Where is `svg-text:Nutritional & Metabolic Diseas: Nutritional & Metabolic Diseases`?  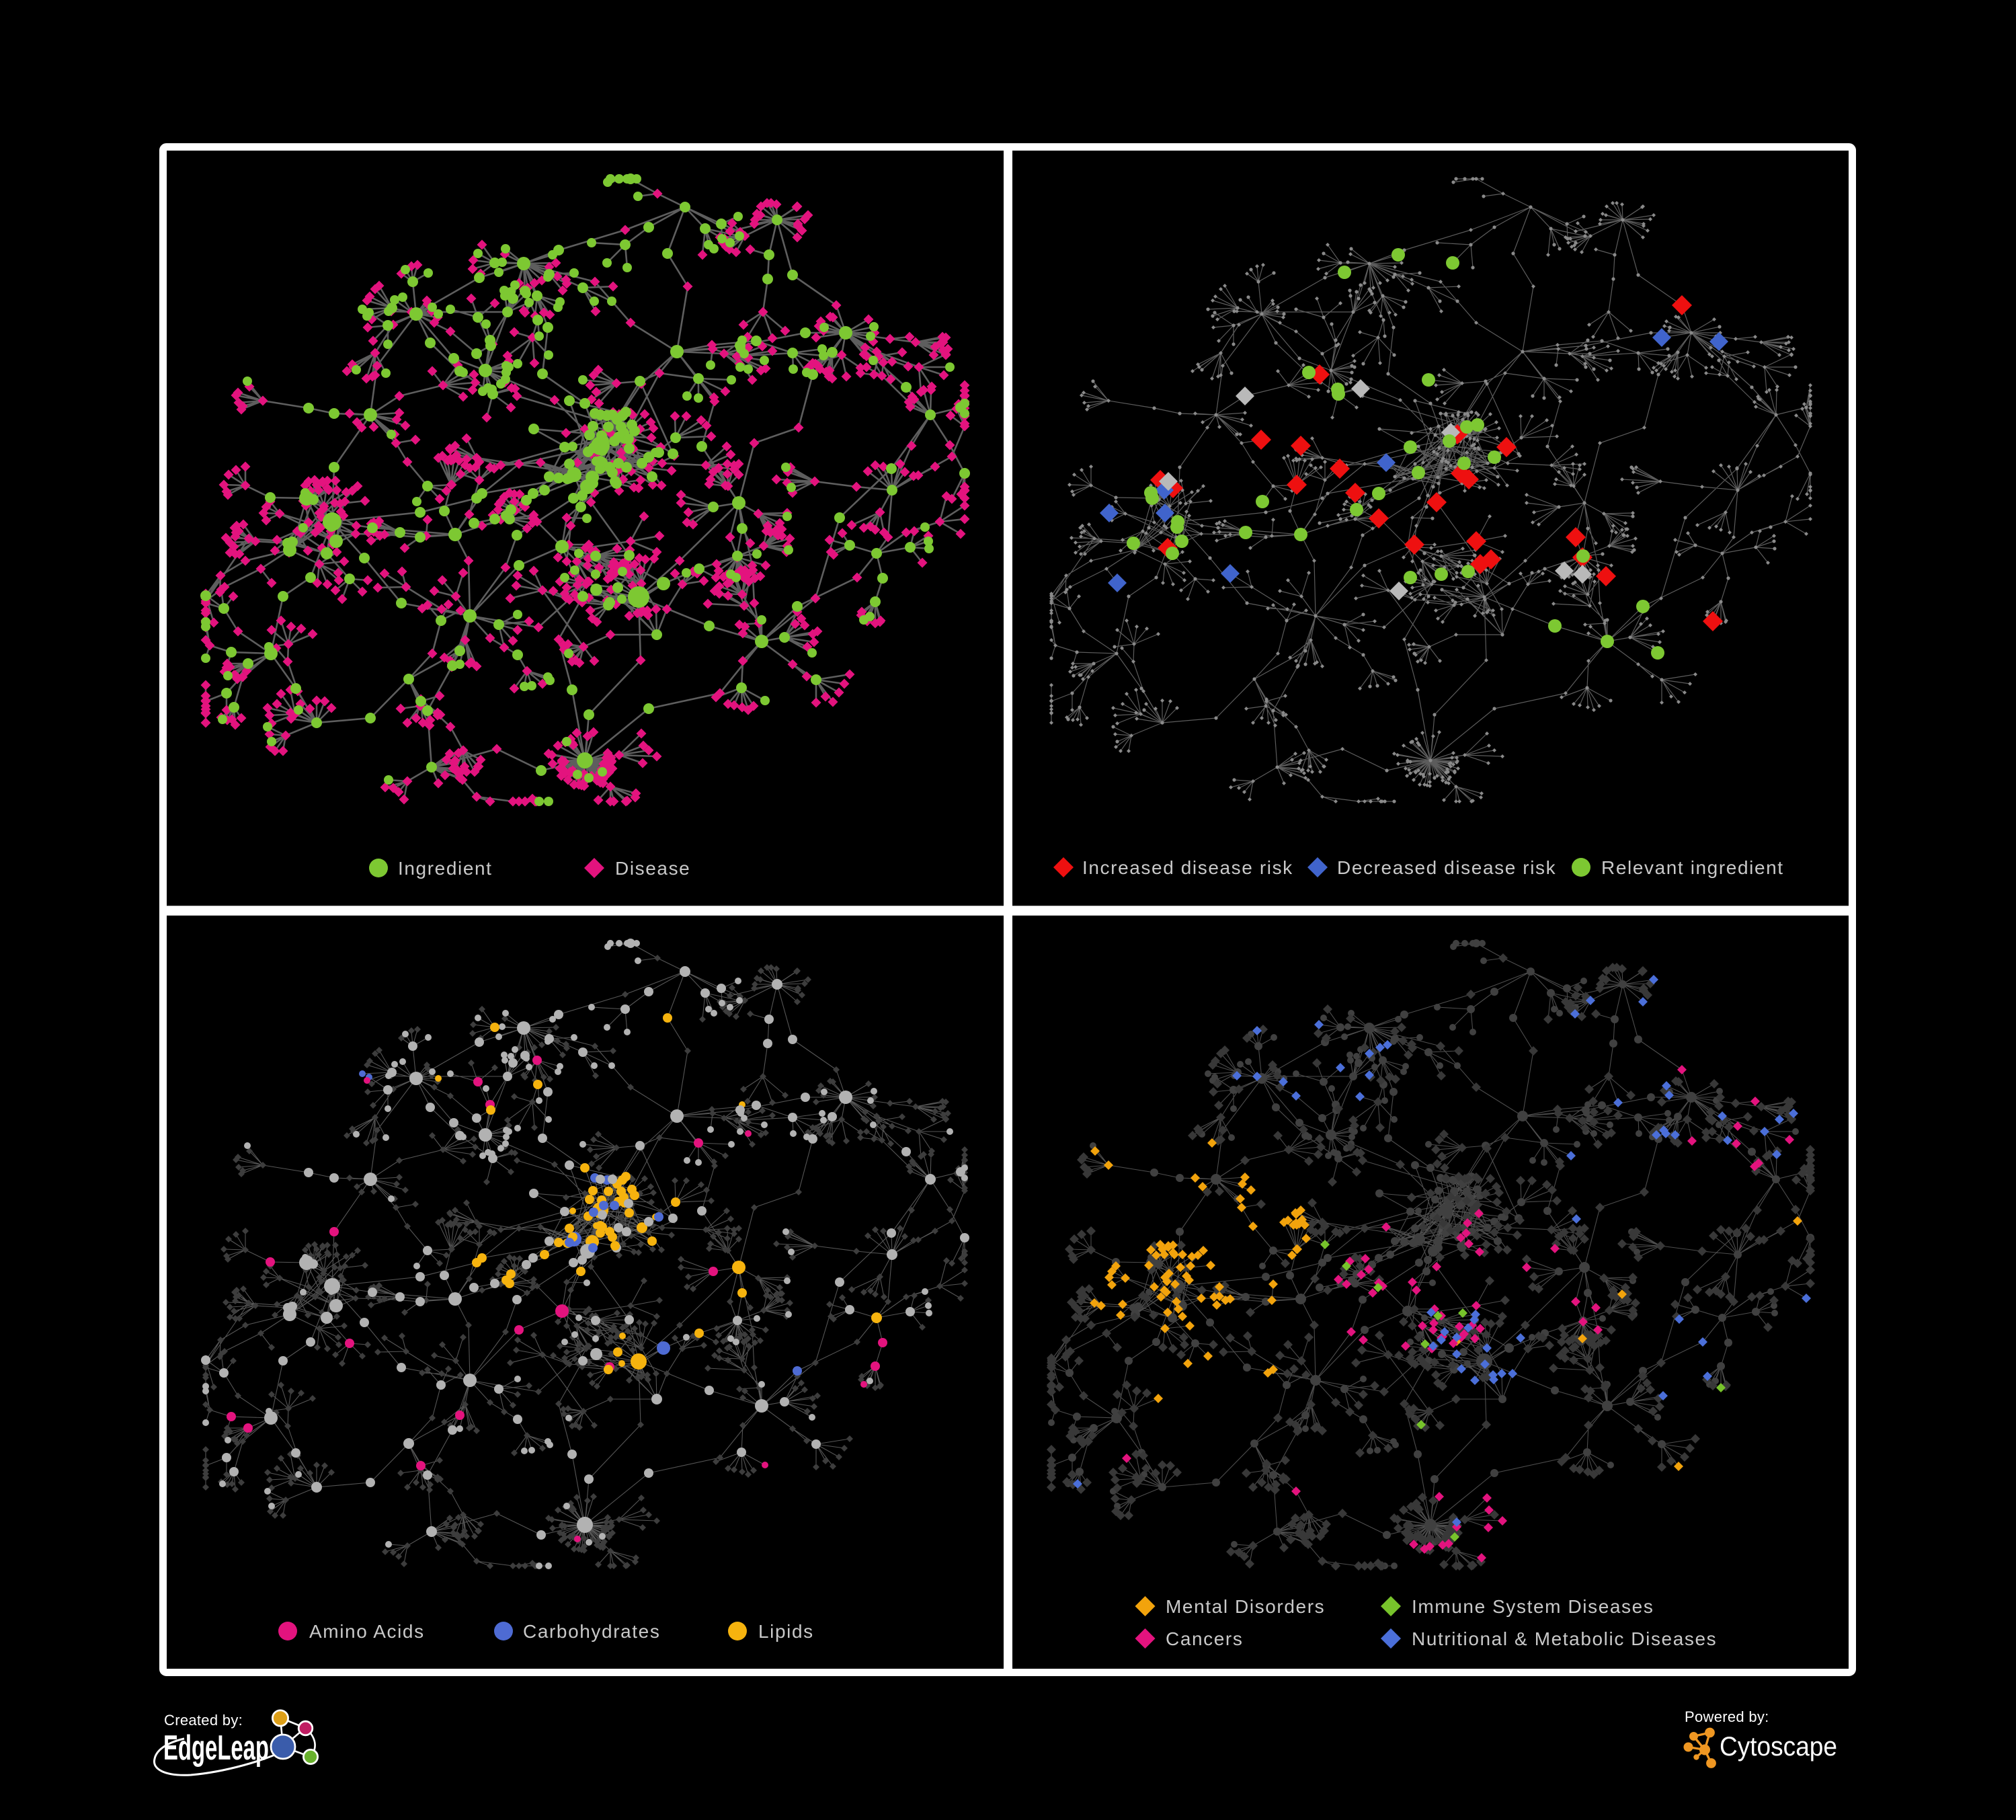
svg-text:Nutritional & Metabolic Diseas: Nutritional & Metabolic Diseases is located at coordinates (1564, 1638).